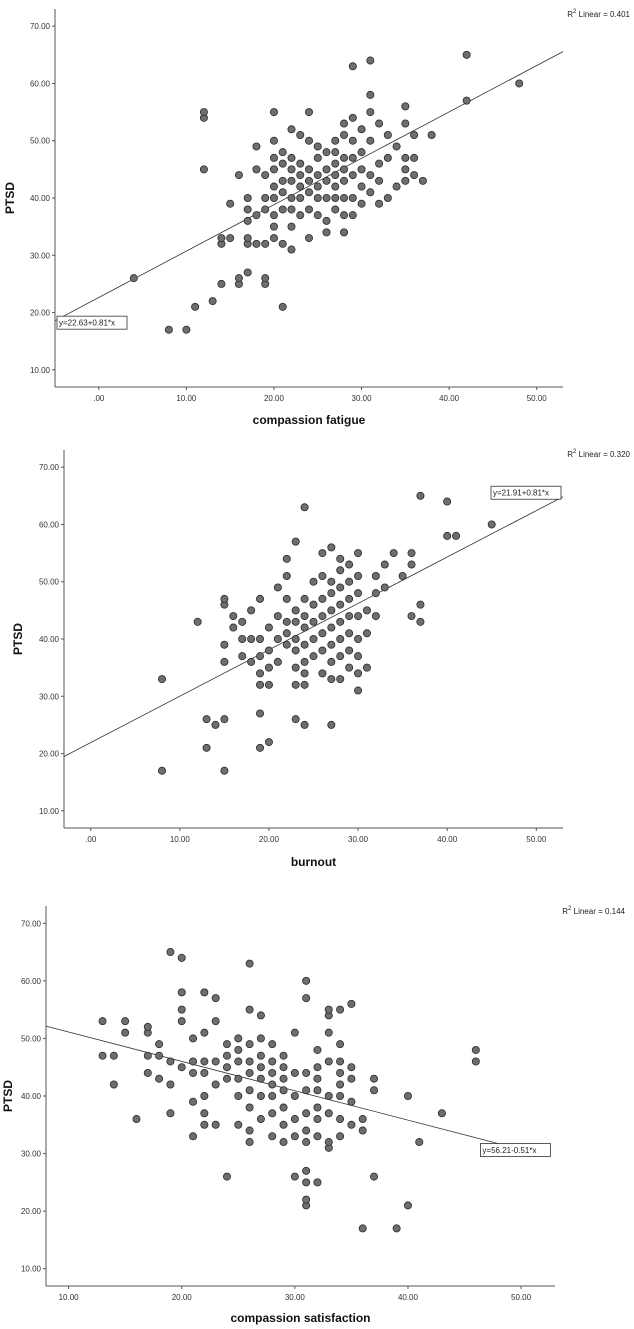 This screenshot has width=634, height=1329. Describe the element at coordinates (598, 14) in the screenshot. I see `r2-linear-label: R2 Linear = 0.401` at that location.